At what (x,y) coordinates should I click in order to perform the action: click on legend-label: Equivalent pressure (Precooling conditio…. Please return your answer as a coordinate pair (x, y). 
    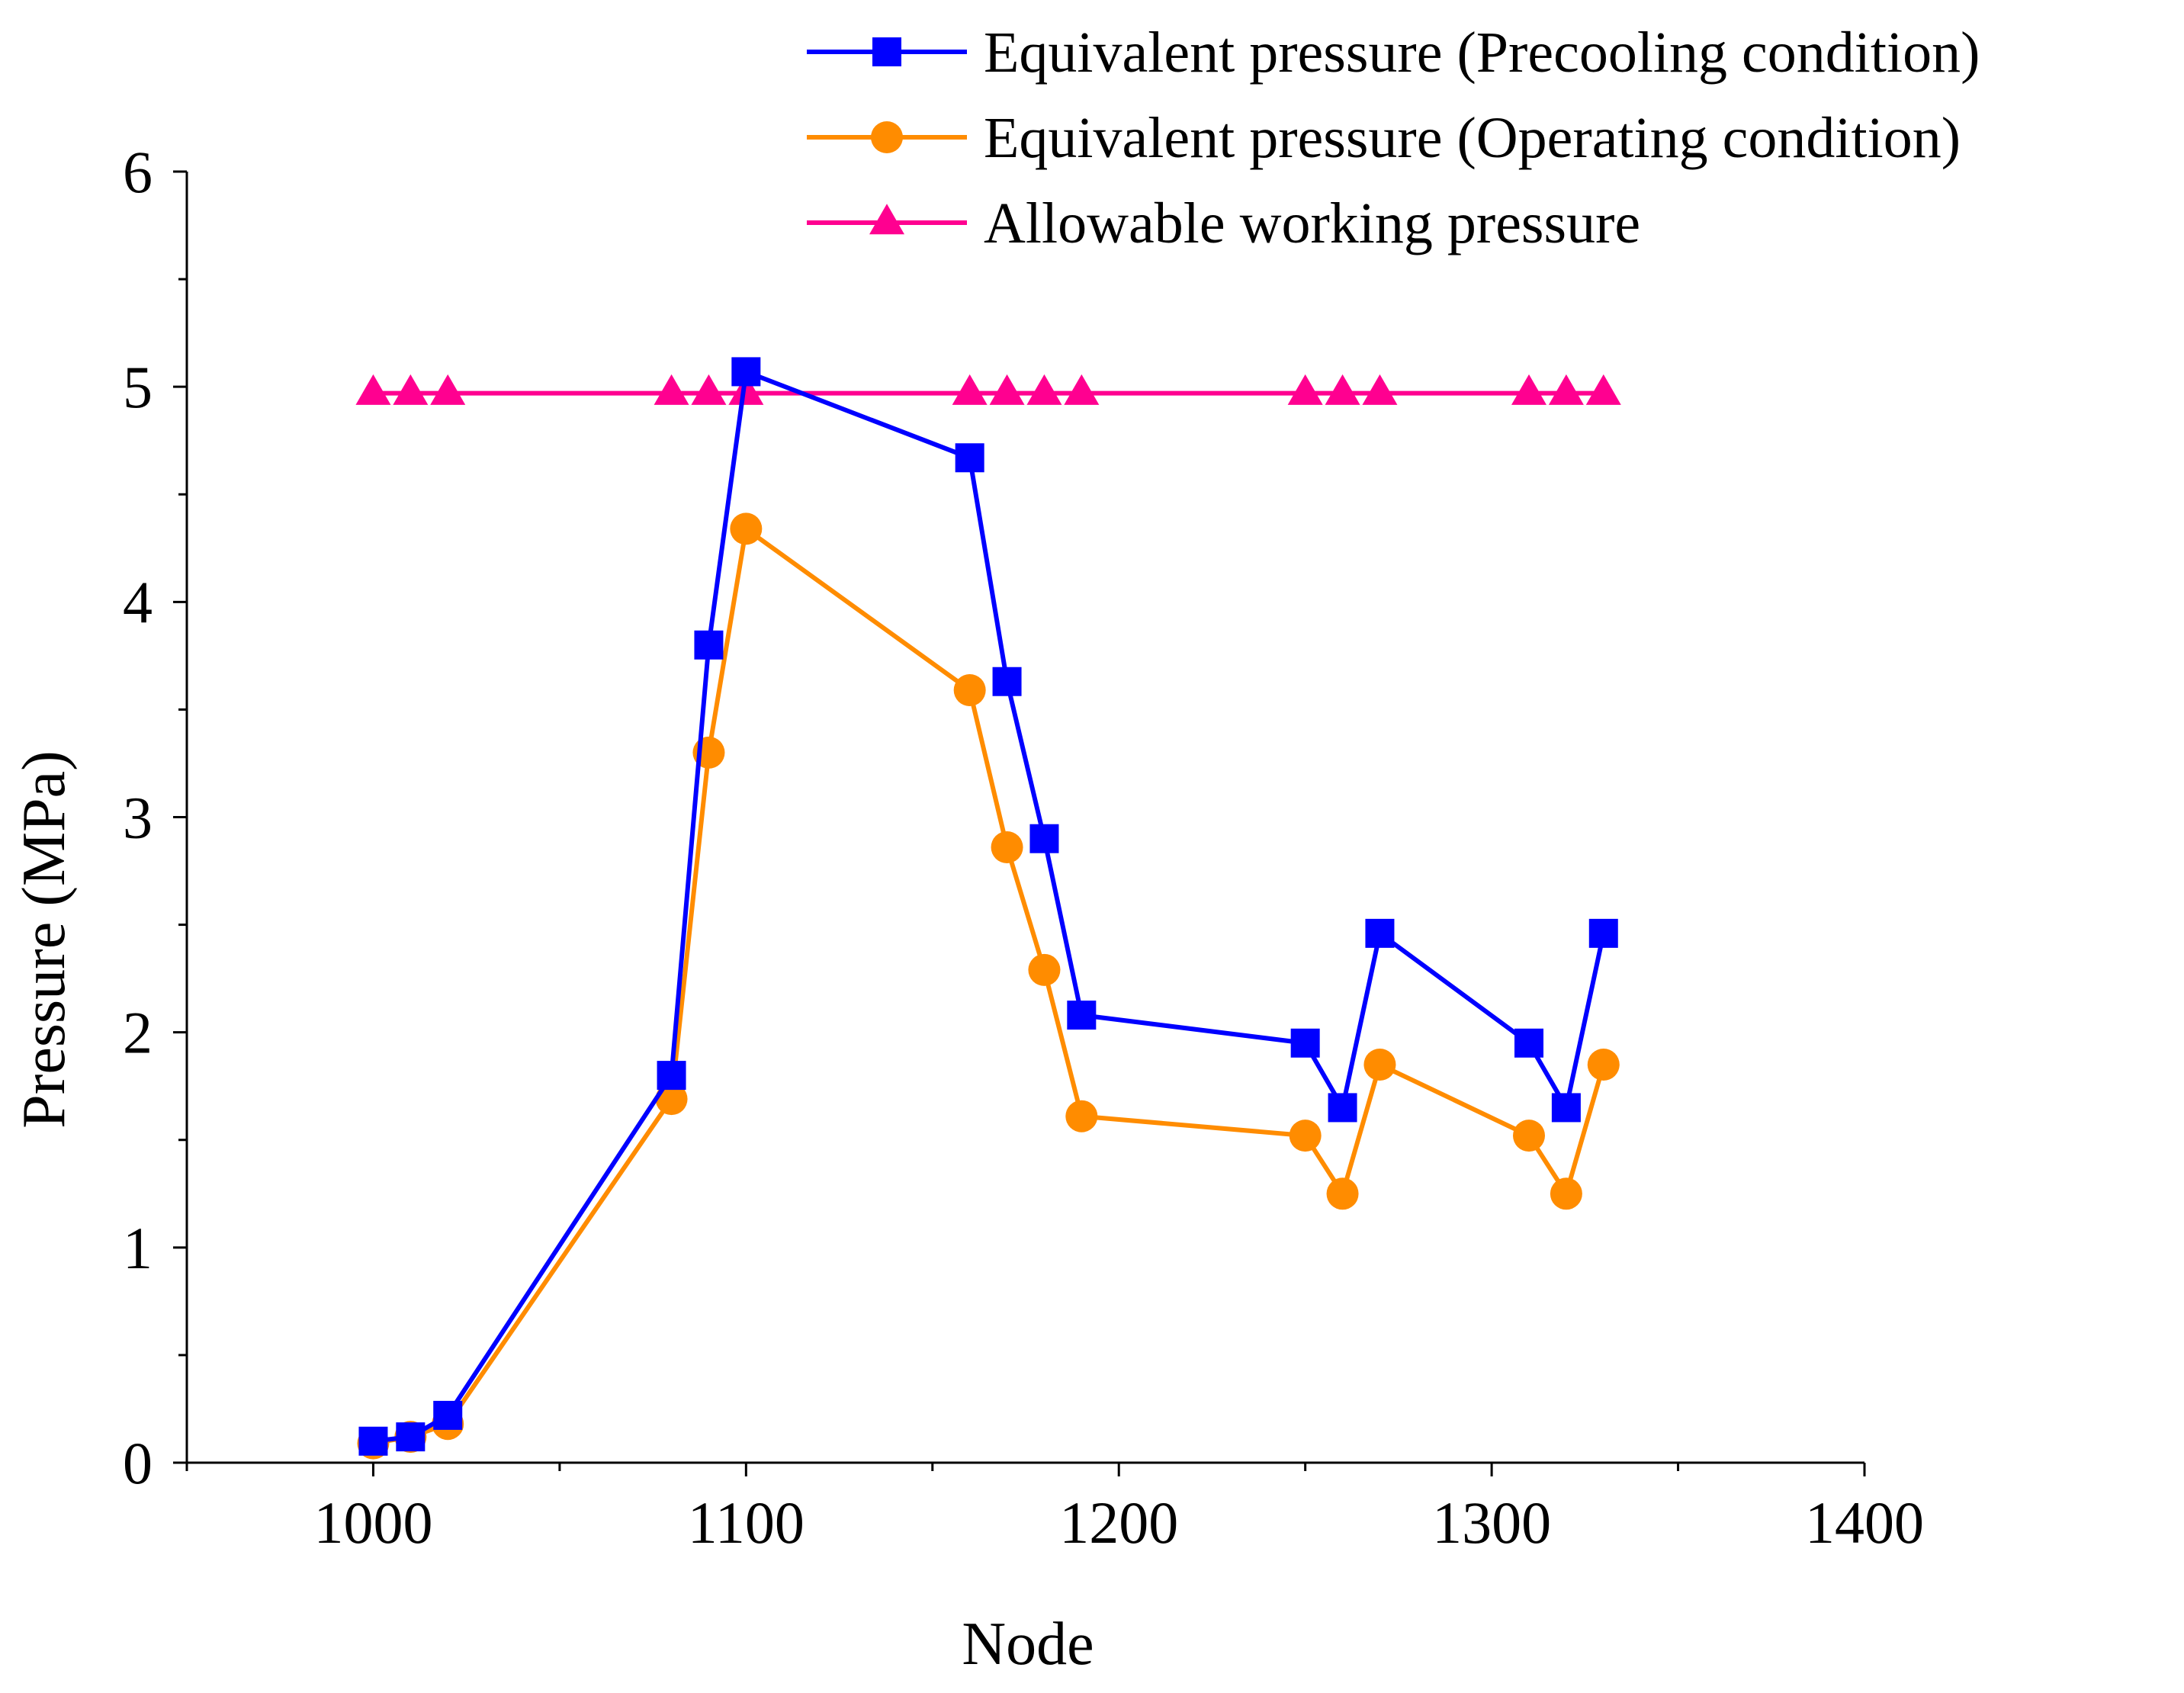
    Looking at the image, I should click on (1482, 53).